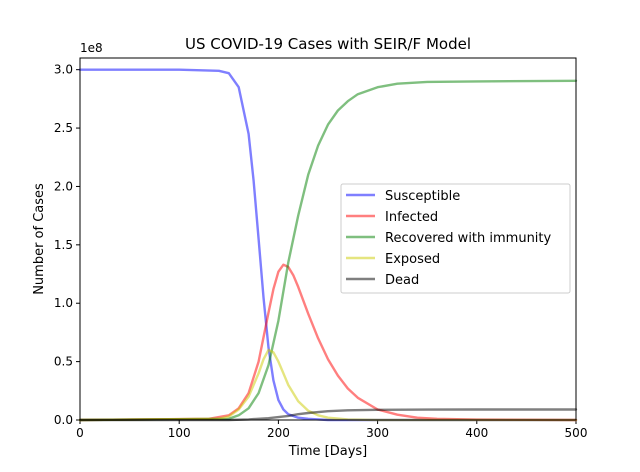  What do you see at coordinates (63, 70) in the screenshot?
I see `y-tick-label: 3.0` at bounding box center [63, 70].